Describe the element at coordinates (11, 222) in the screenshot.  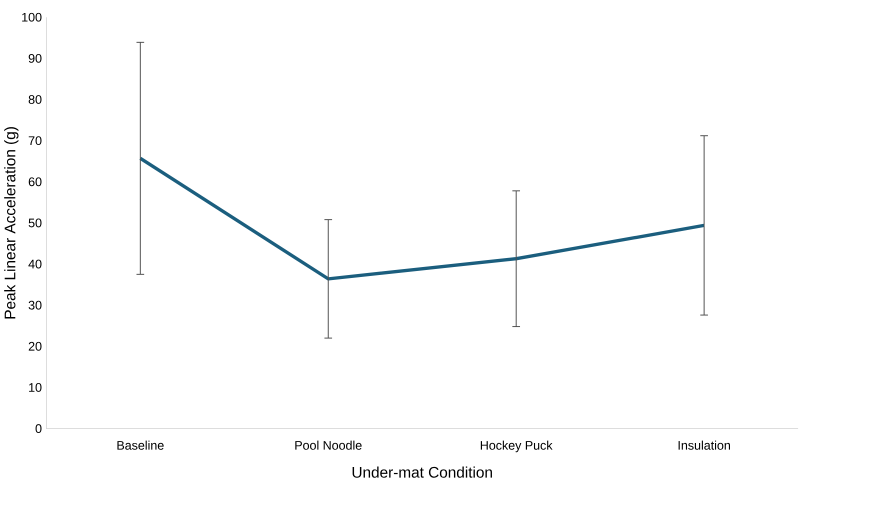
I see `y-axis-title: Peak Linear Acceleration (g)` at that location.